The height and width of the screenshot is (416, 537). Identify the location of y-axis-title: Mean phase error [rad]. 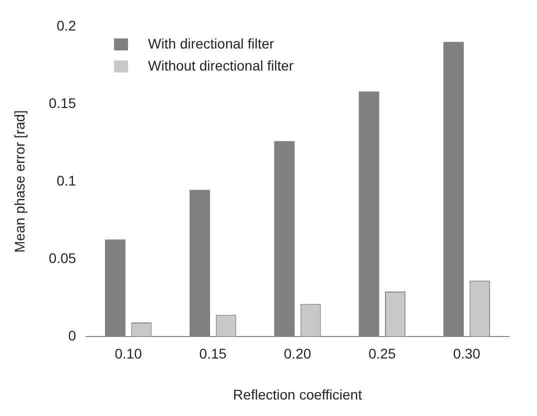
(19, 181).